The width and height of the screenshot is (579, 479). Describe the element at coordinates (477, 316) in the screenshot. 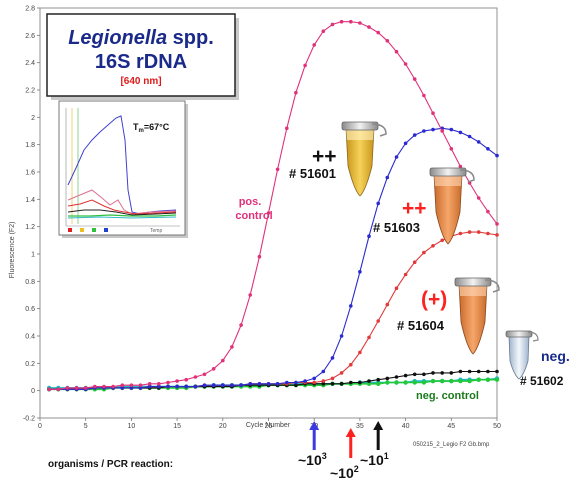

I see `tube-51604-icon` at that location.